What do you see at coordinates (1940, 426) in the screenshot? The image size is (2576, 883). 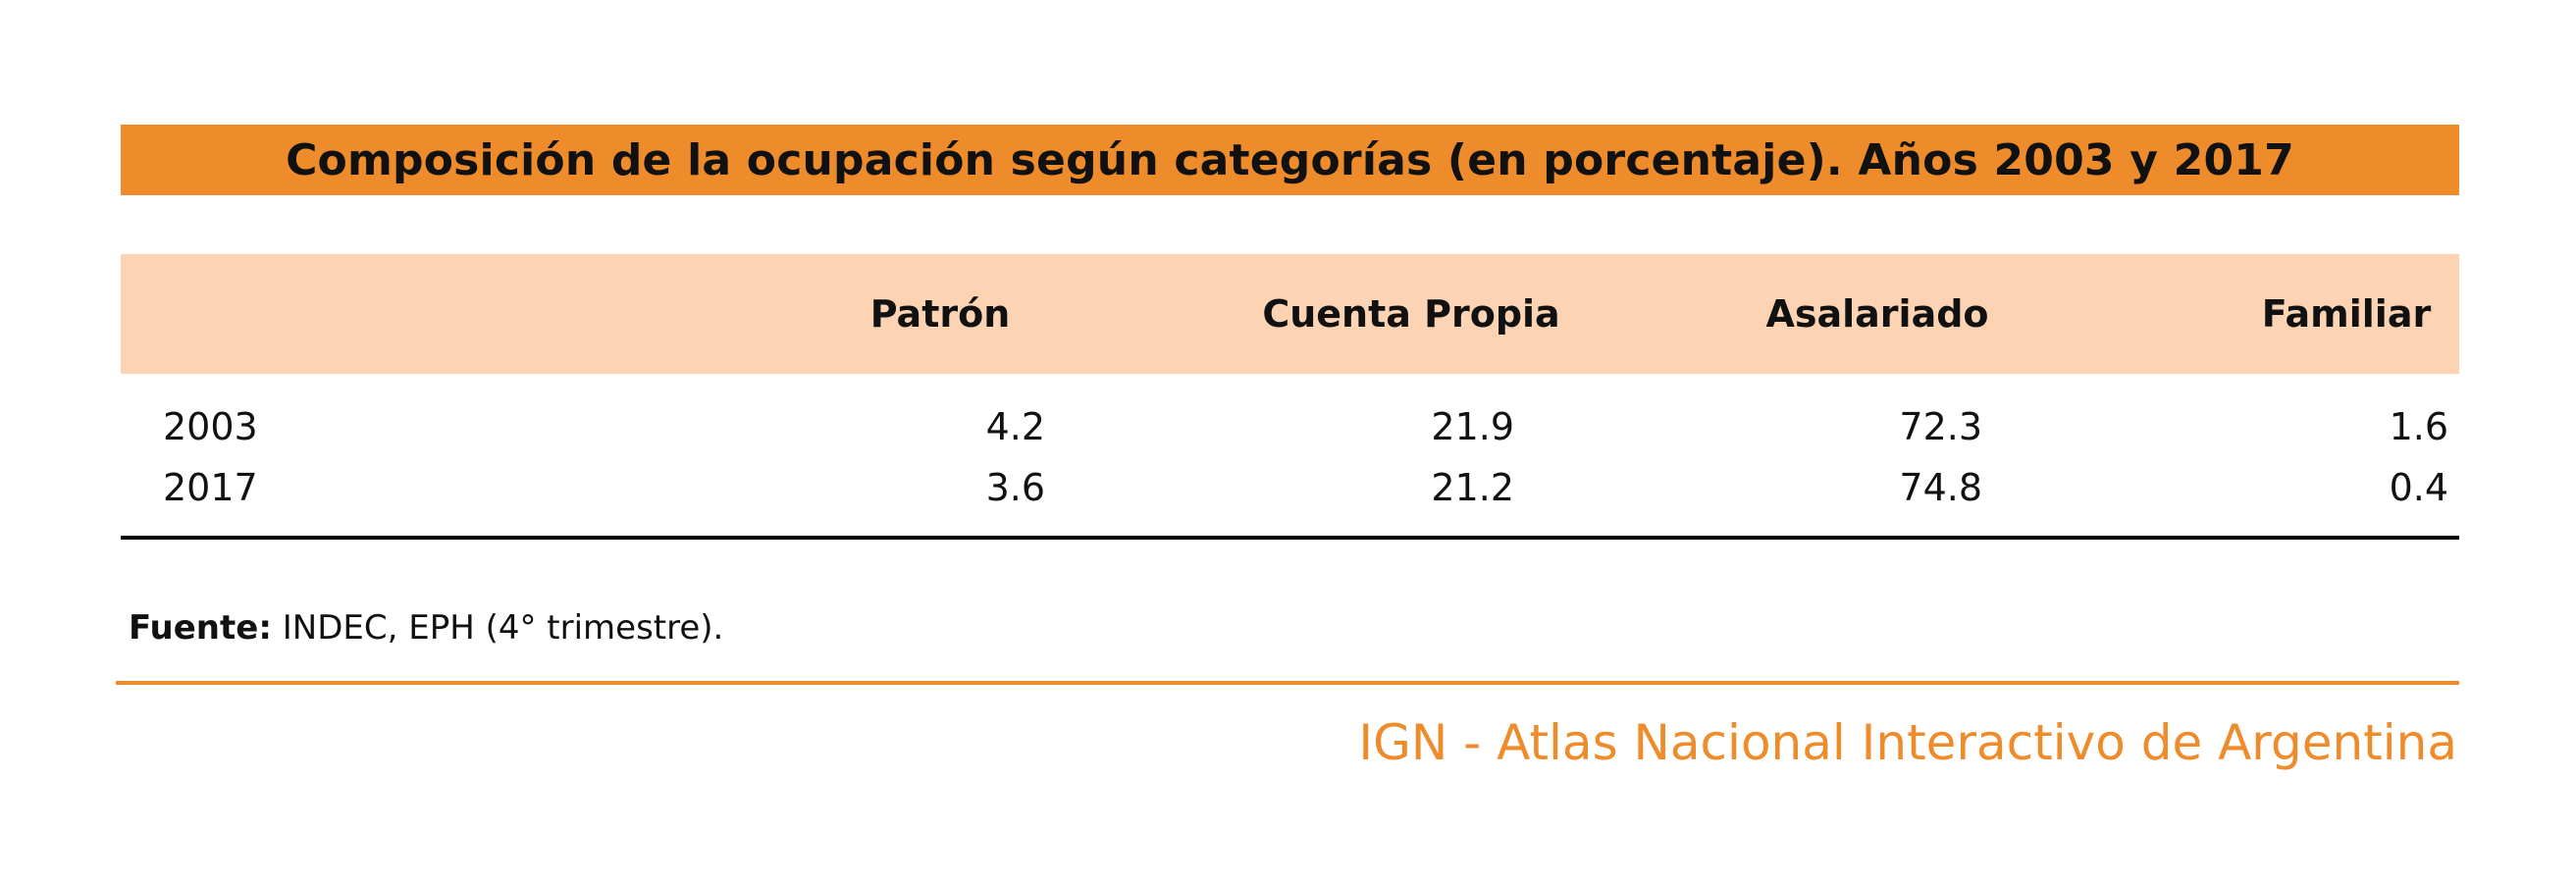 I see `table-cell: 72.3` at bounding box center [1940, 426].